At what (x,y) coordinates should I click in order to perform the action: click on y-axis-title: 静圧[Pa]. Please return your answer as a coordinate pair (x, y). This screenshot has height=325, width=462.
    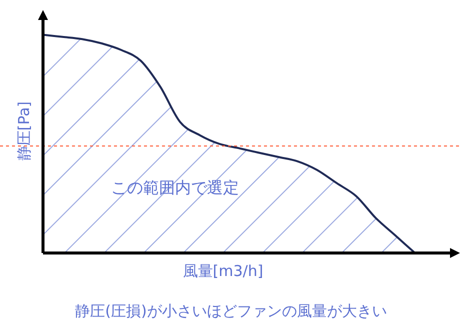
    Looking at the image, I should click on (24, 131).